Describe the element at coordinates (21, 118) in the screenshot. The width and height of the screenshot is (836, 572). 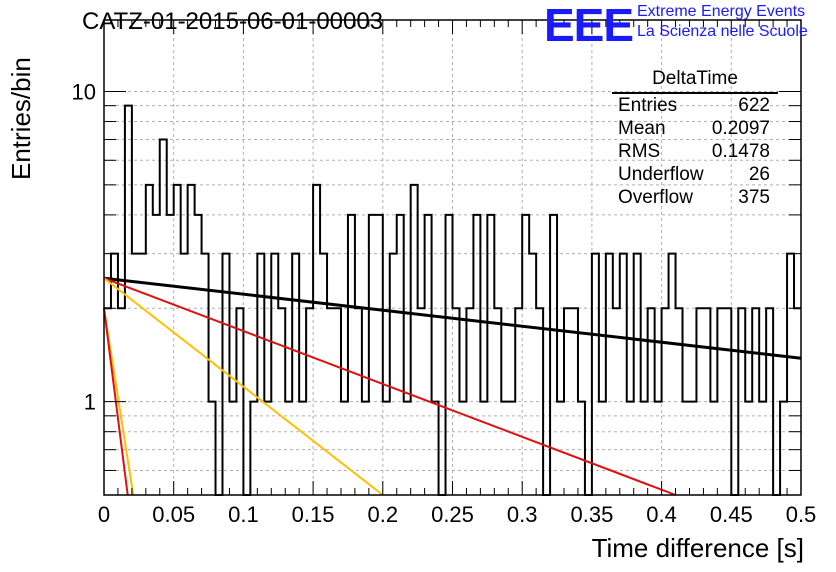
I see `y-axis-label: Entries/bin` at that location.